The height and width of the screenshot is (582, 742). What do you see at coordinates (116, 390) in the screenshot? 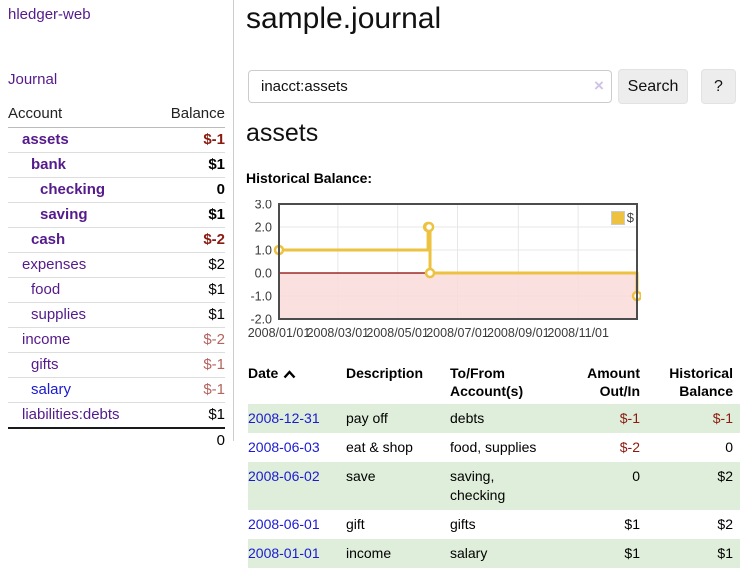
I see `account-row: salary $-1` at bounding box center [116, 390].